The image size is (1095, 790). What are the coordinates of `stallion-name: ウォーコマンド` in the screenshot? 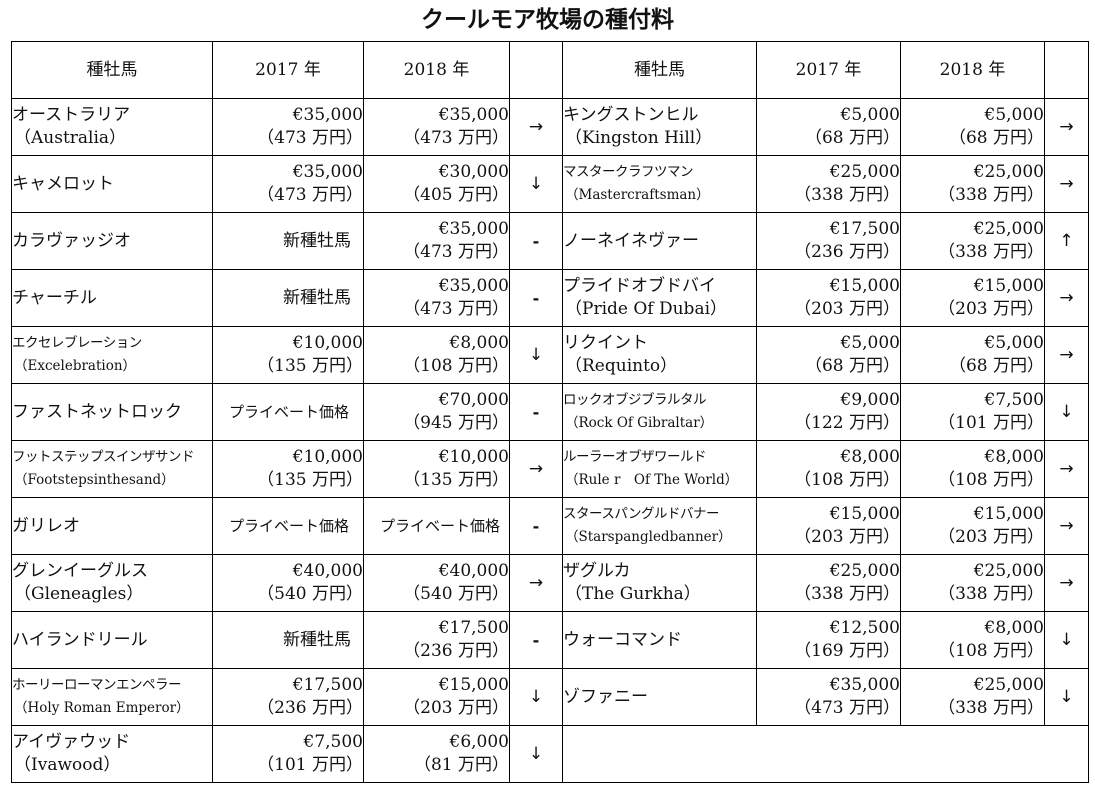 It's located at (659, 640).